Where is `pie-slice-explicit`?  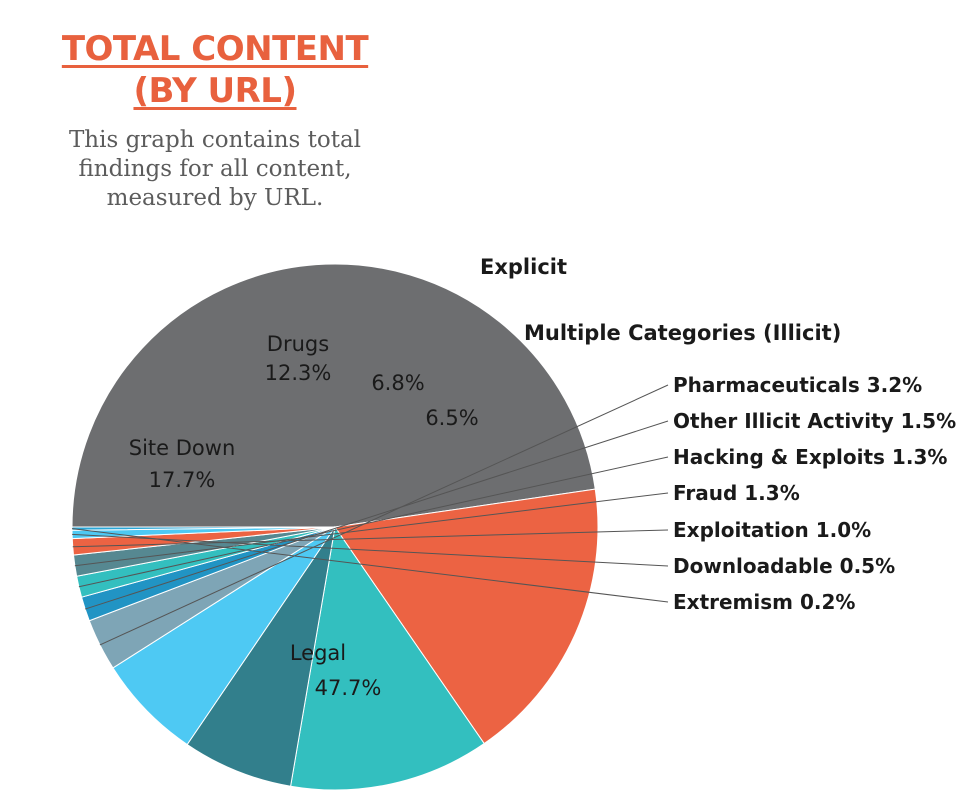 pie-slice-explicit is located at coordinates (261, 656).